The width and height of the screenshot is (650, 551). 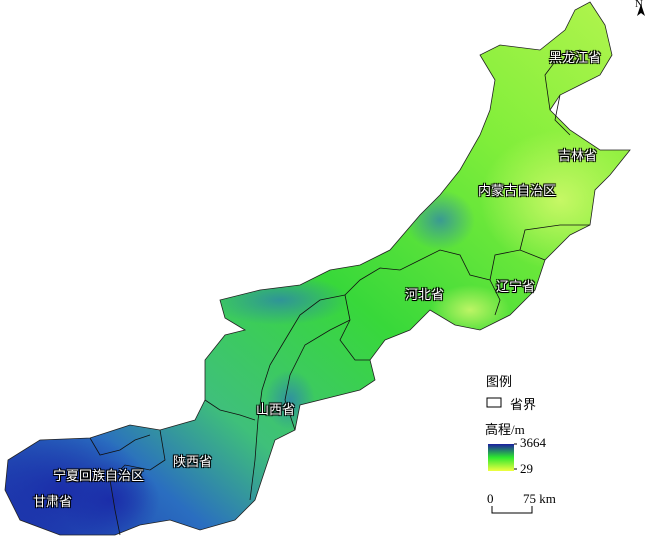 I want to click on province-label: 宁夏回族自治区, so click(x=99, y=476).